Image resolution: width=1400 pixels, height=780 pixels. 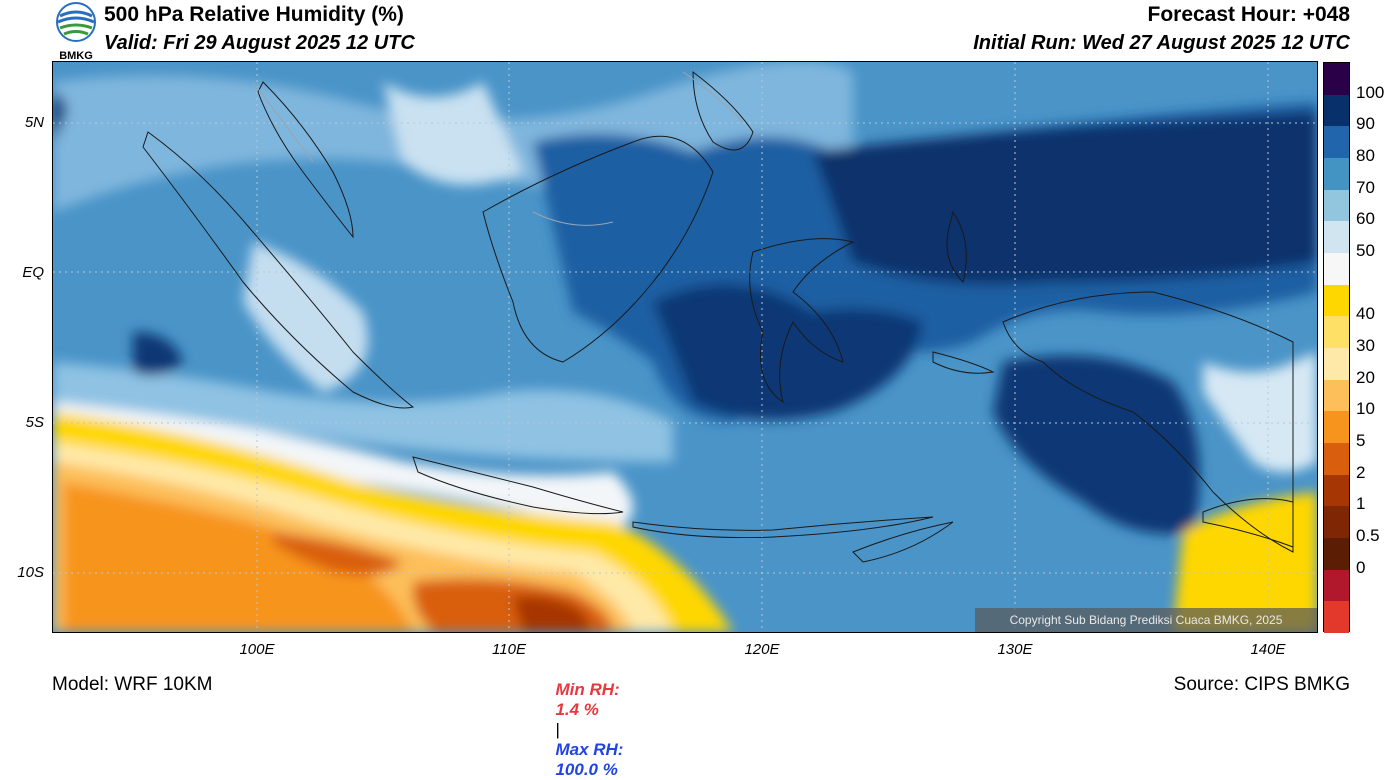 I want to click on min-rh-value: 1.4 %, so click(x=577, y=709).